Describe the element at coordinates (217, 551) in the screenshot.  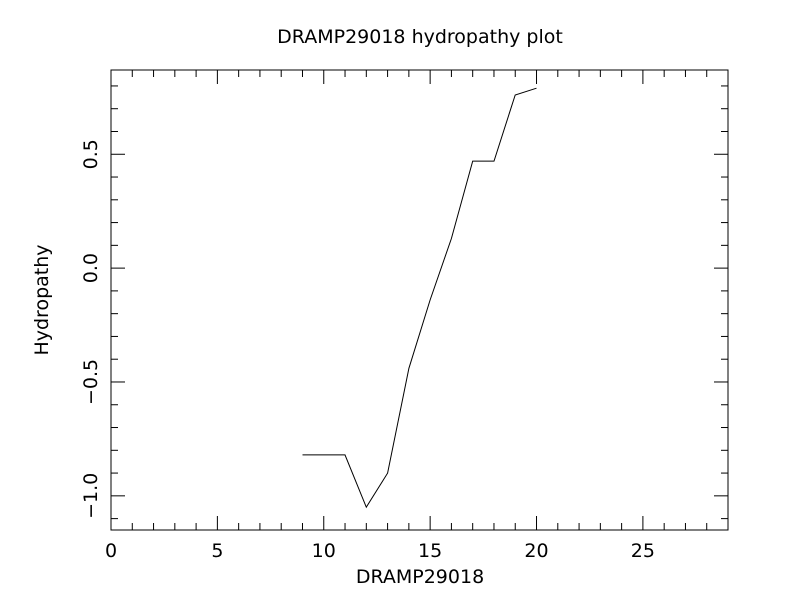
I see `x-tick-label: 5` at that location.